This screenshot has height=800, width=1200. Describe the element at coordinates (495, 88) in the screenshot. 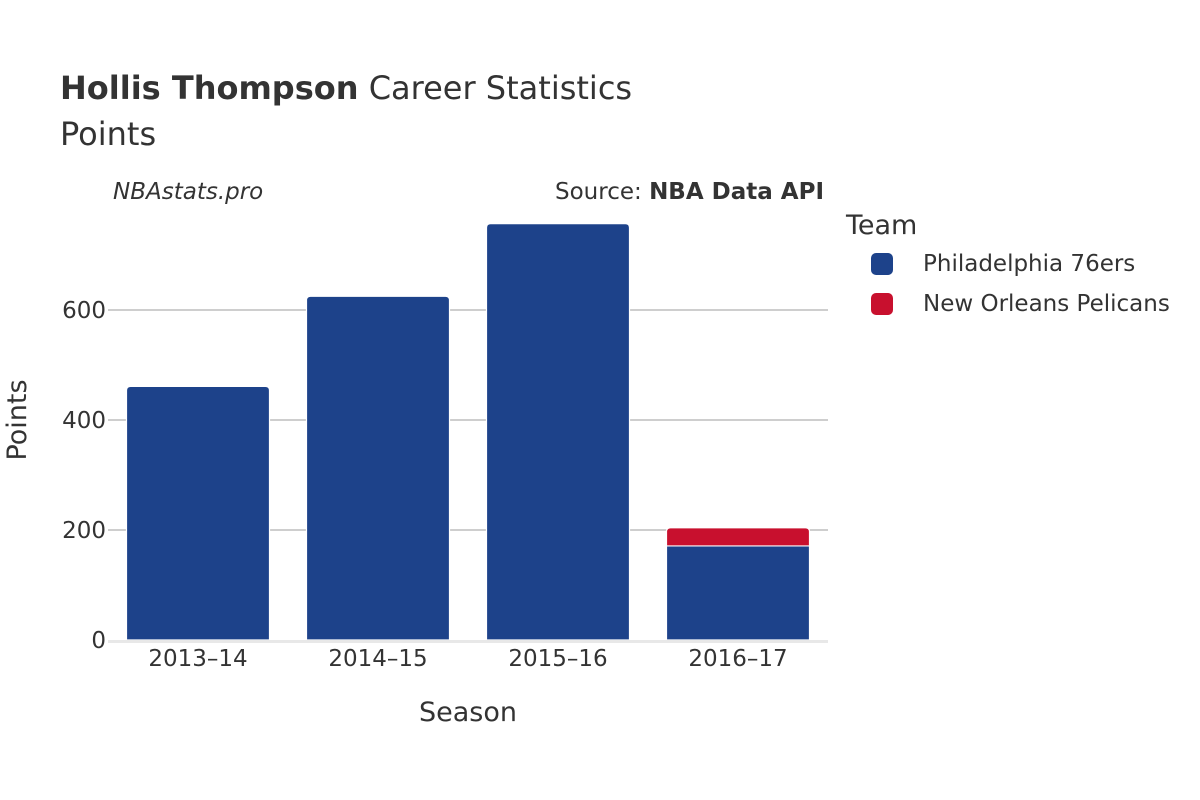

I see `chart-title-rest: Career Statistics` at that location.